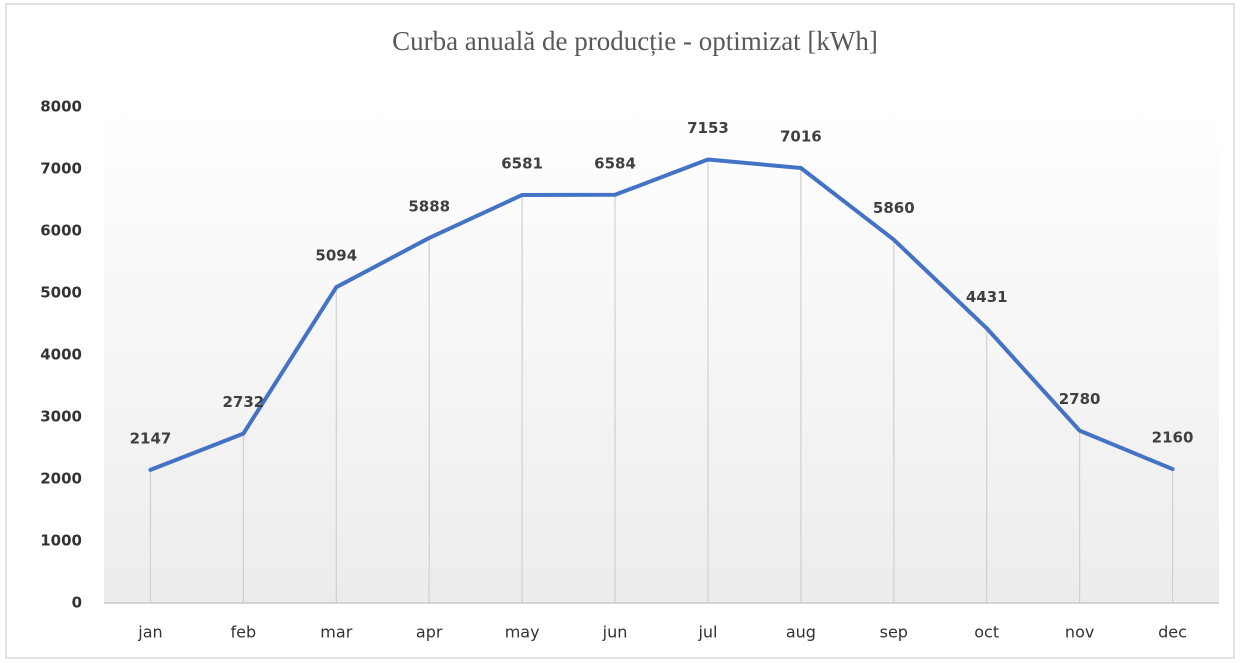  Describe the element at coordinates (61, 417) in the screenshot. I see `y-tick-label: 3000` at that location.